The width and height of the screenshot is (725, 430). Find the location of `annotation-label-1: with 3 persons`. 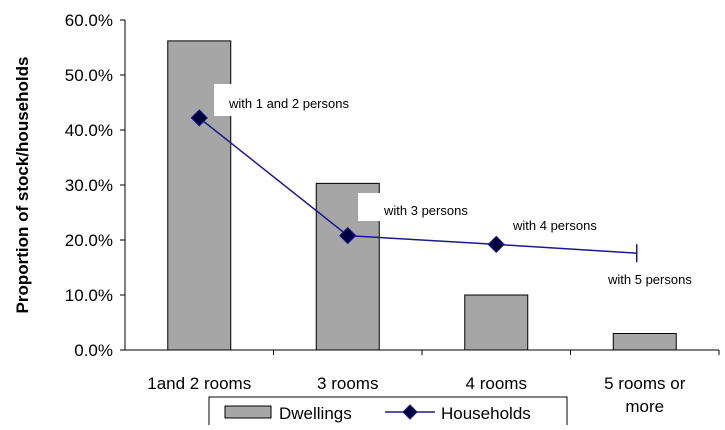

annotation-label-1: with 3 persons is located at coordinates (425, 210).